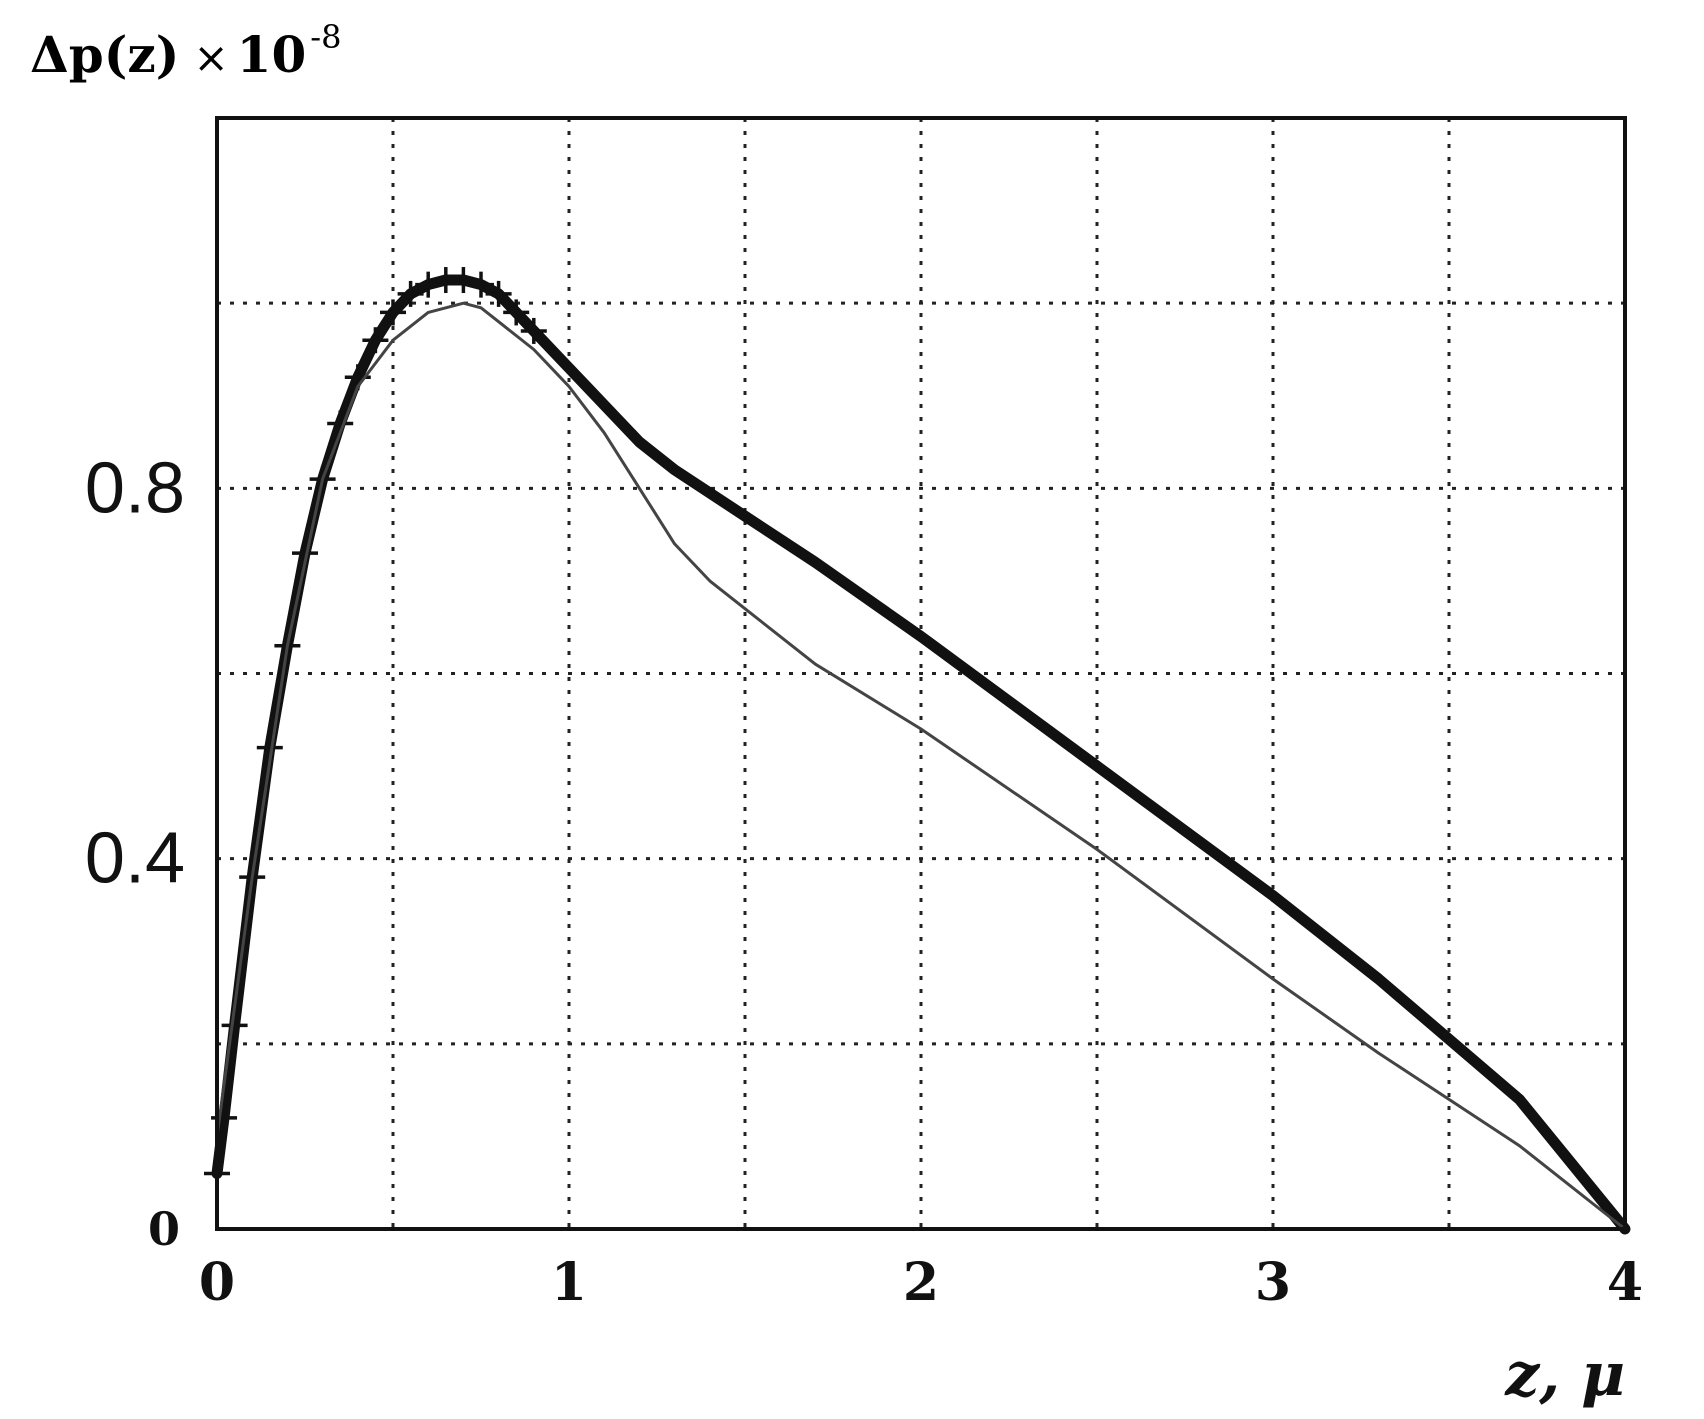 The width and height of the screenshot is (1704, 1419). Describe the element at coordinates (185, 51) in the screenshot. I see `y-axis-label: Δp(z) × 10 -8` at that location.